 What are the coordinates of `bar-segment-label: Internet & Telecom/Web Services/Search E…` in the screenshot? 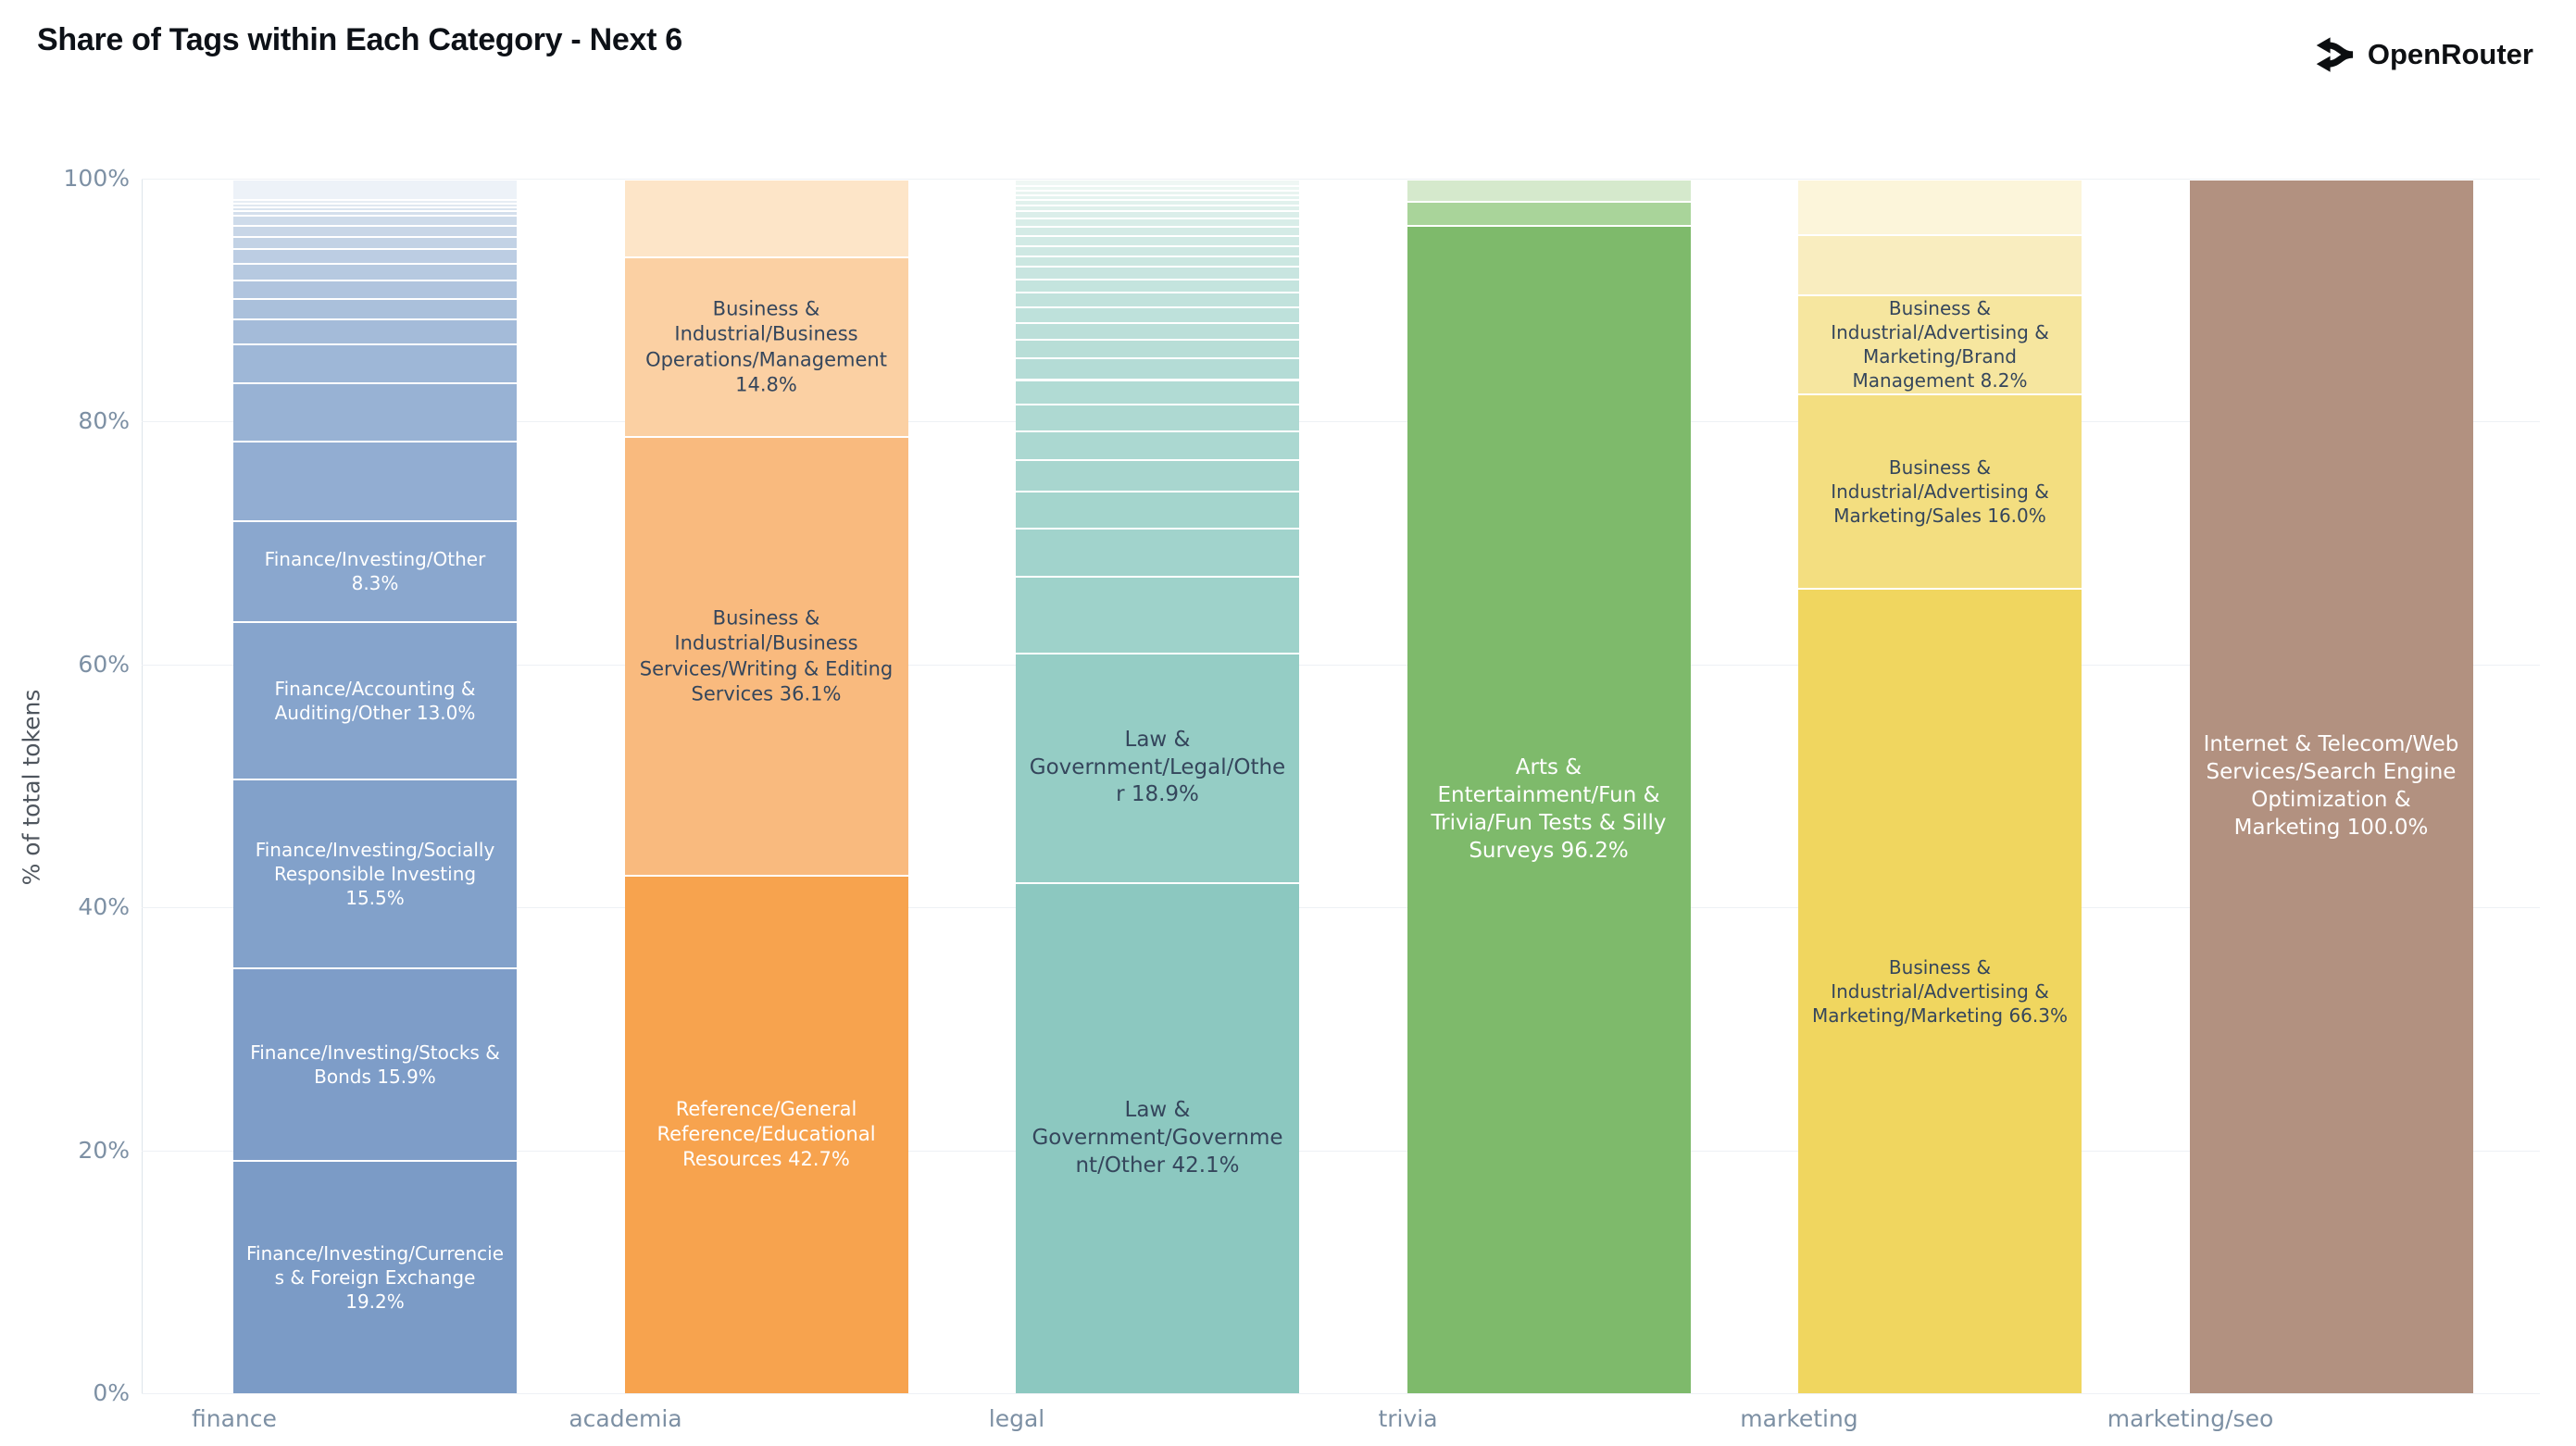 It's located at (2331, 786).